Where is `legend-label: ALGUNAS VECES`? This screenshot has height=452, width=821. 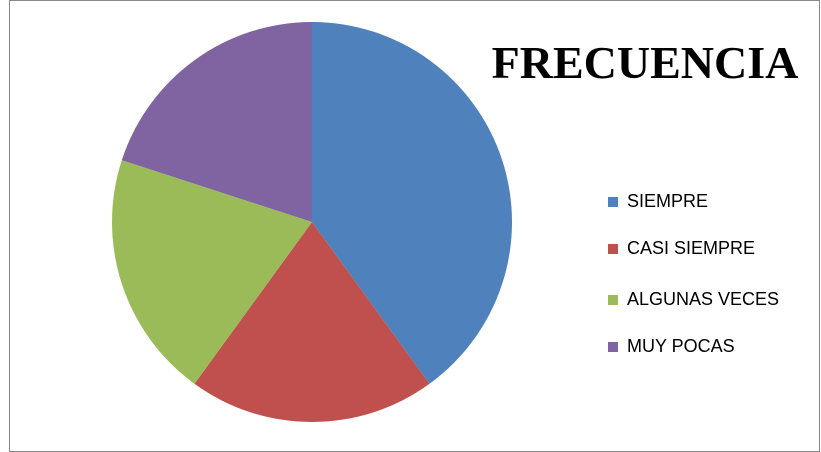 legend-label: ALGUNAS VECES is located at coordinates (703, 299).